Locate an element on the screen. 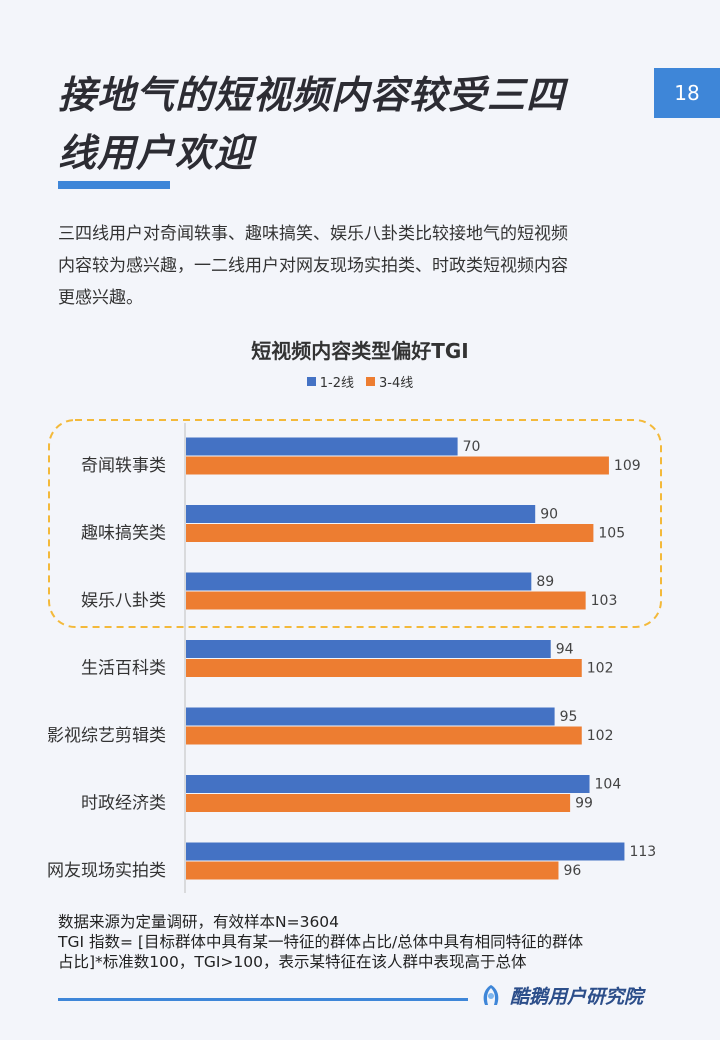  brand-name: 酷鹅用户研究院 is located at coordinates (577, 997).